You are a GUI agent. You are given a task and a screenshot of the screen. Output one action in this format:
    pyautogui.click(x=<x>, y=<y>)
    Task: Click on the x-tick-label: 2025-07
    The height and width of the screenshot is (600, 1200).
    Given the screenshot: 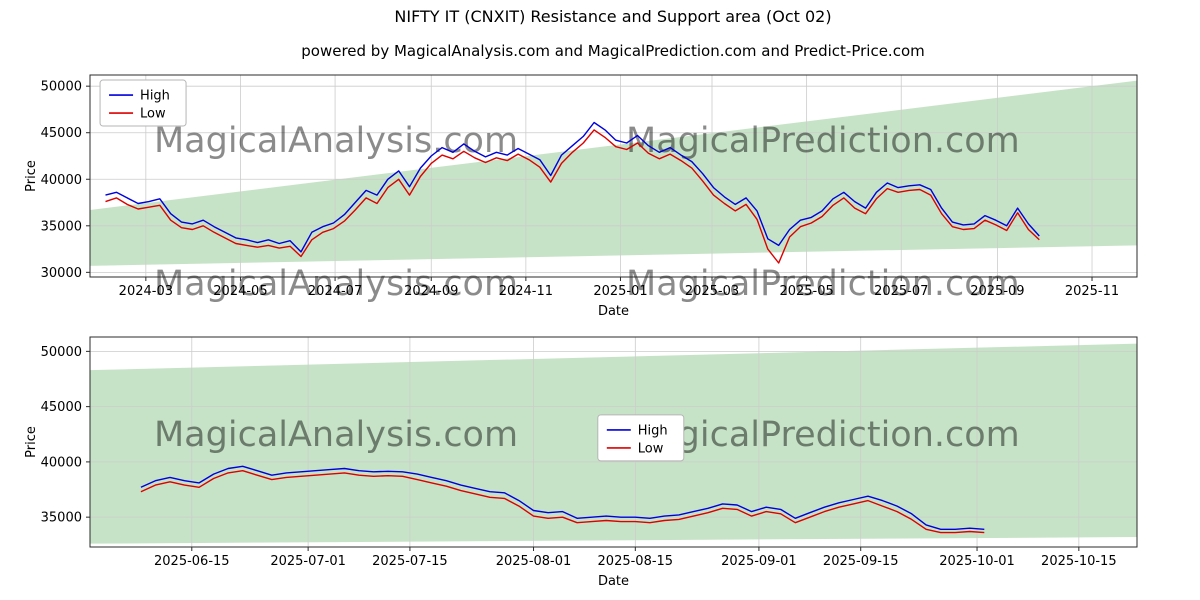 What is the action you would take?
    pyautogui.click(x=901, y=291)
    